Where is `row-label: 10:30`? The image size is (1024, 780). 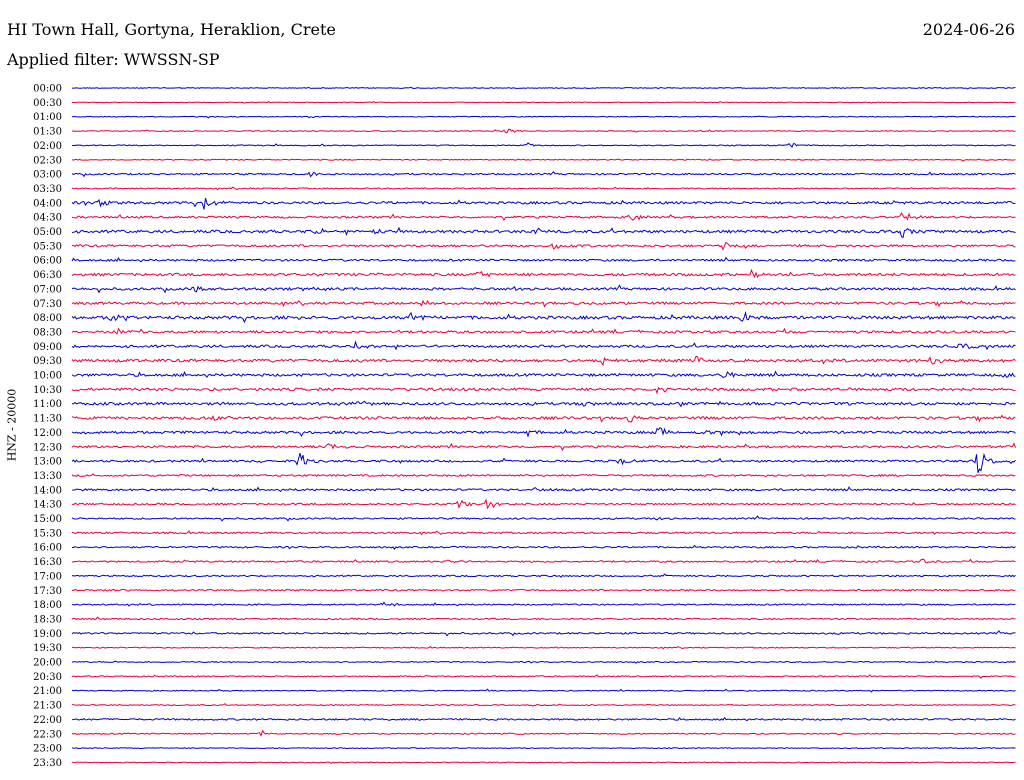
row-label: 10:30 is located at coordinates (47, 390).